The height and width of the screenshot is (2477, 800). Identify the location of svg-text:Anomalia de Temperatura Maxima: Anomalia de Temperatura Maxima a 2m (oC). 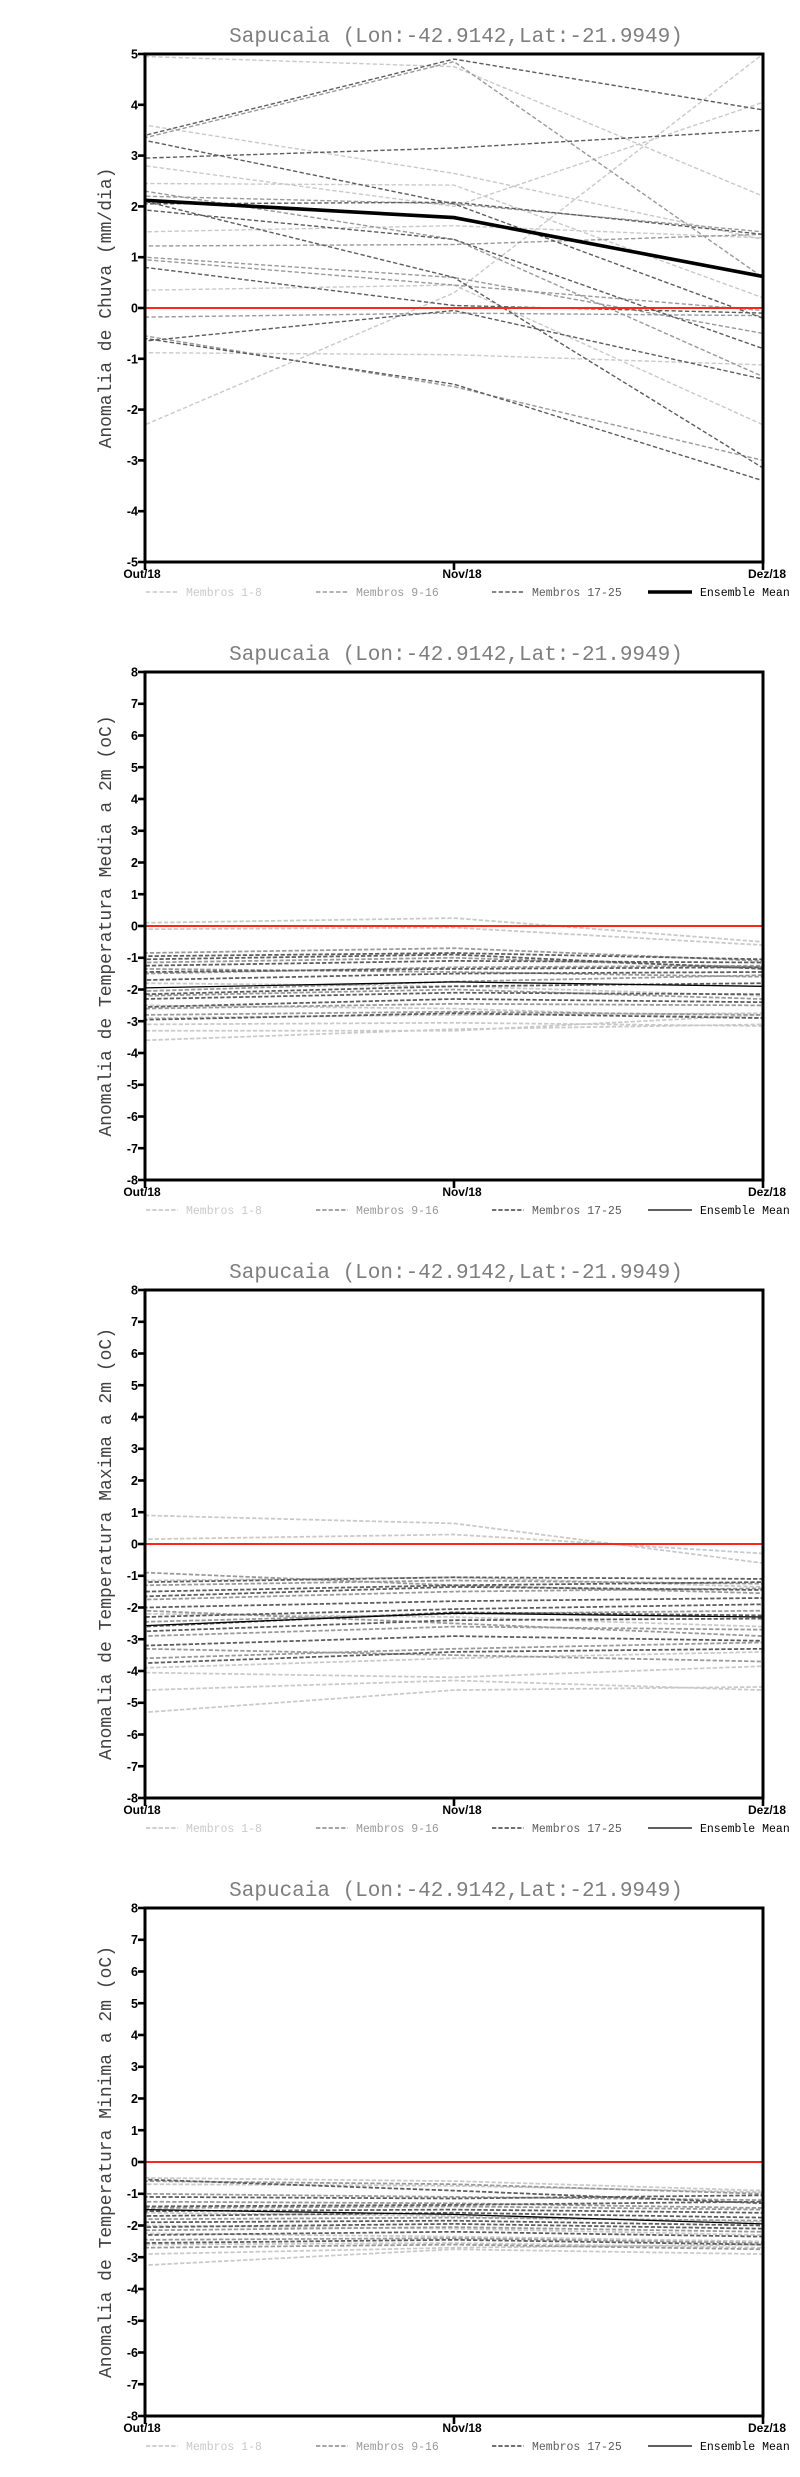
(107, 1544).